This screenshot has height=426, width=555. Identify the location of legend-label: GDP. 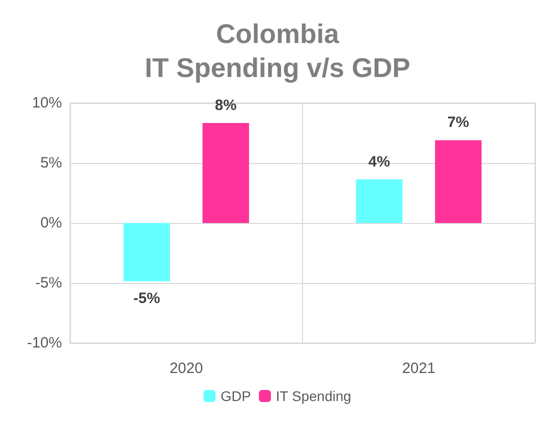
(235, 396).